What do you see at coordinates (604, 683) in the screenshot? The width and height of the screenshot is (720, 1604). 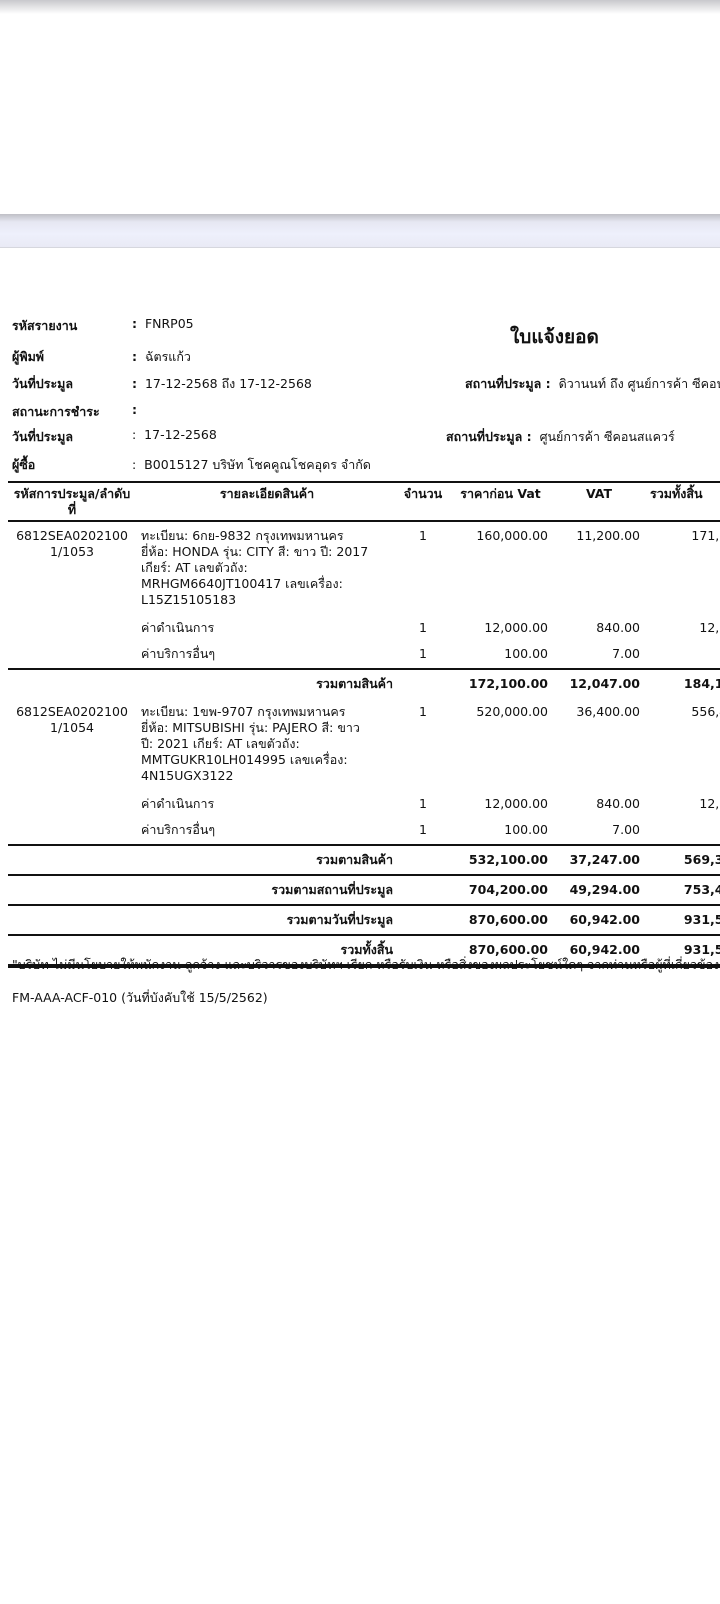 I see `subtotal-vat: 12,047.00` at bounding box center [604, 683].